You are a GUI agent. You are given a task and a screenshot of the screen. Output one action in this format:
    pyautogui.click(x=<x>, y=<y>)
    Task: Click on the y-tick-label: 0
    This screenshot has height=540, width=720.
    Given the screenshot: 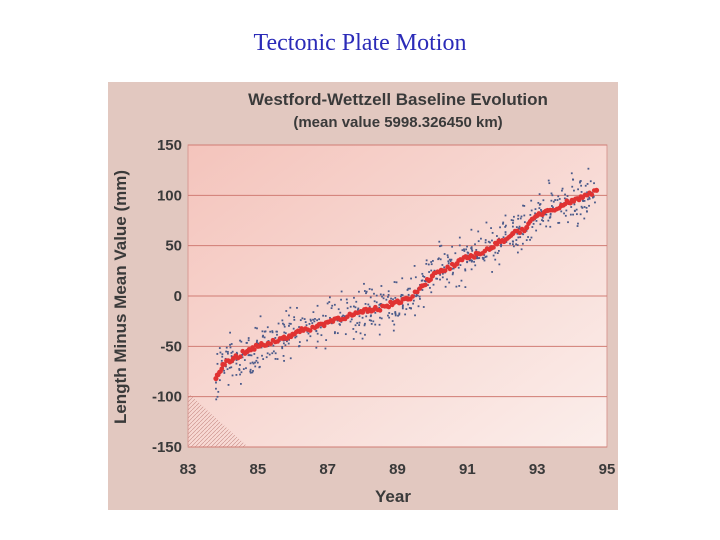 What is the action you would take?
    pyautogui.click(x=178, y=296)
    